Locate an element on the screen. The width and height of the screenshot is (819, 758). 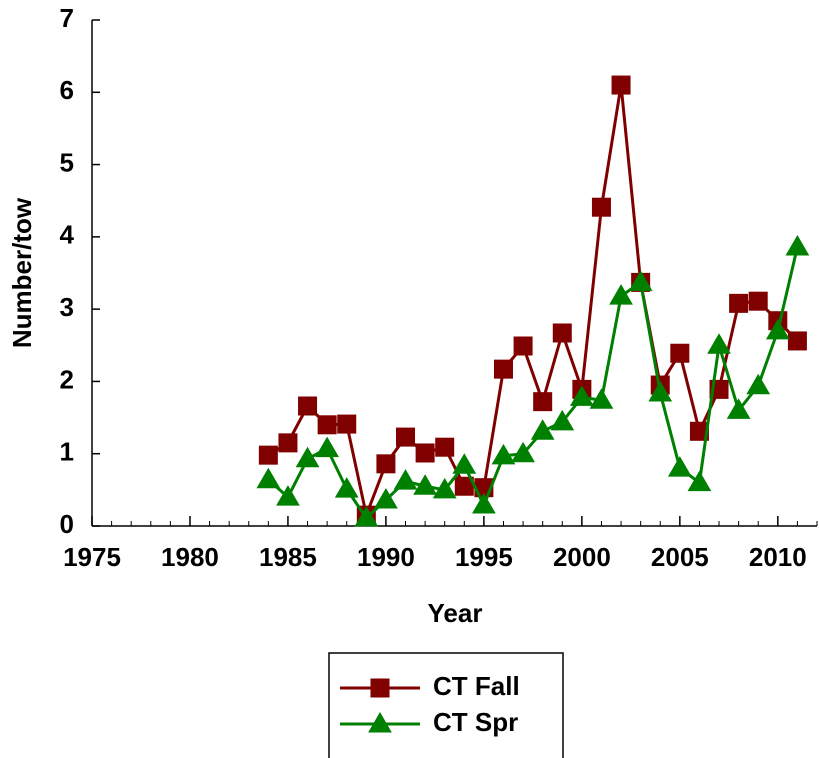
y-tick-label: 7 is located at coordinates (67, 18).